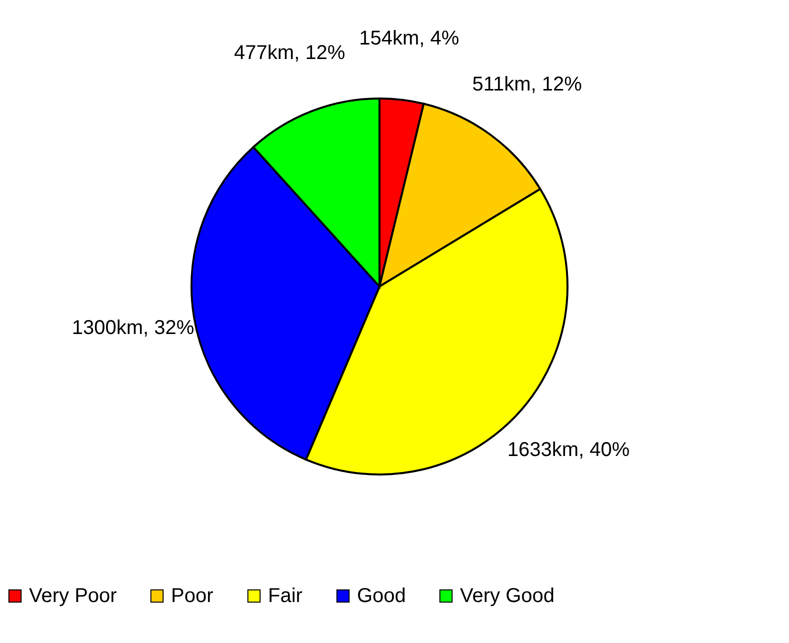 This screenshot has width=789, height=643. I want to click on data-label: 477km, 12%, so click(290, 53).